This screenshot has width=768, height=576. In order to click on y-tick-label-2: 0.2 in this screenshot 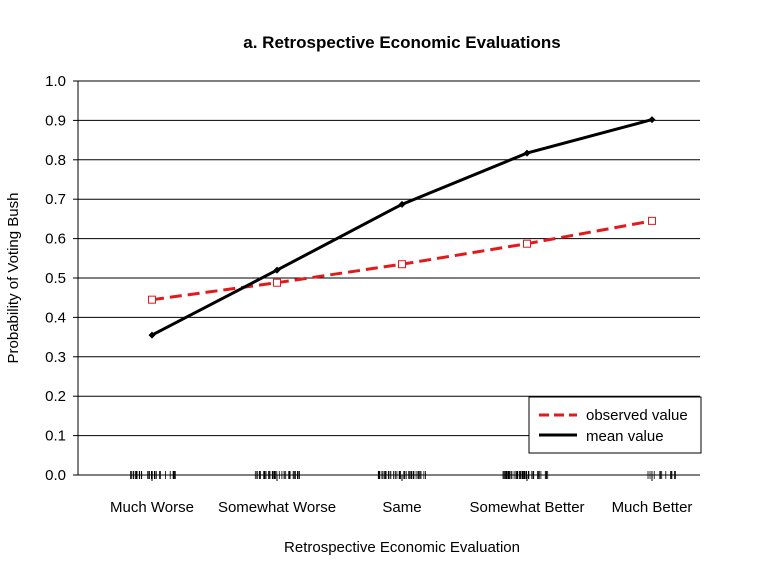, I will do `click(55, 396)`.